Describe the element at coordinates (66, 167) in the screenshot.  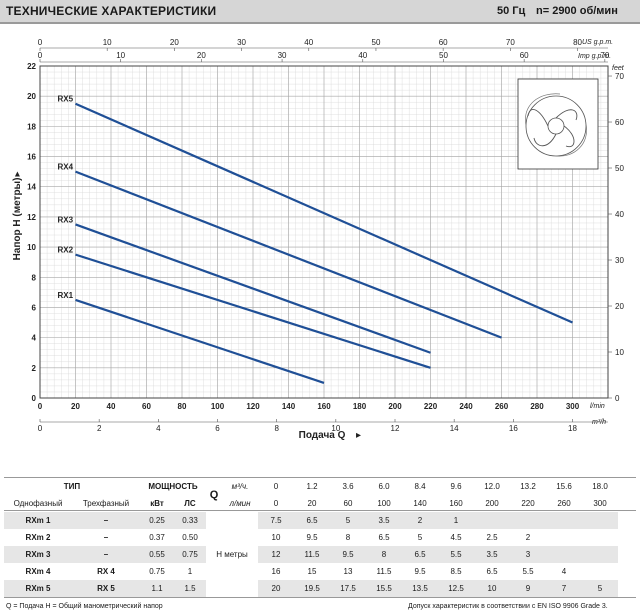
I see `curve-label-rx4: RX4` at that location.